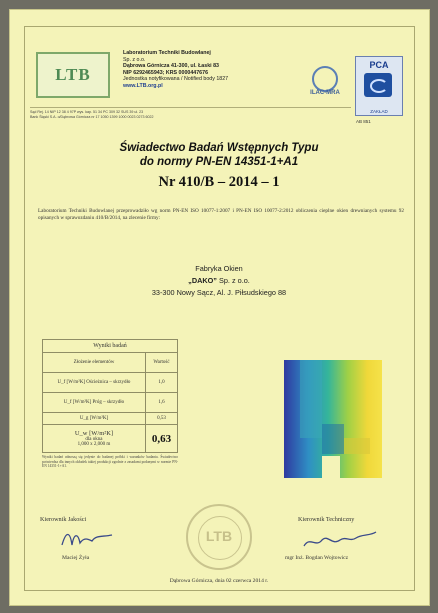 Image resolution: width=438 pixels, height=613 pixels. Describe the element at coordinates (94, 402) in the screenshot. I see `row-label: U_f [W/m²K] Próg – skrzydło` at that location.